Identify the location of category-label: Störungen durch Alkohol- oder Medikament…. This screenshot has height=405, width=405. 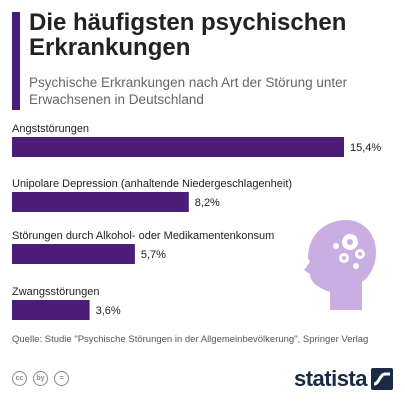
(143, 236).